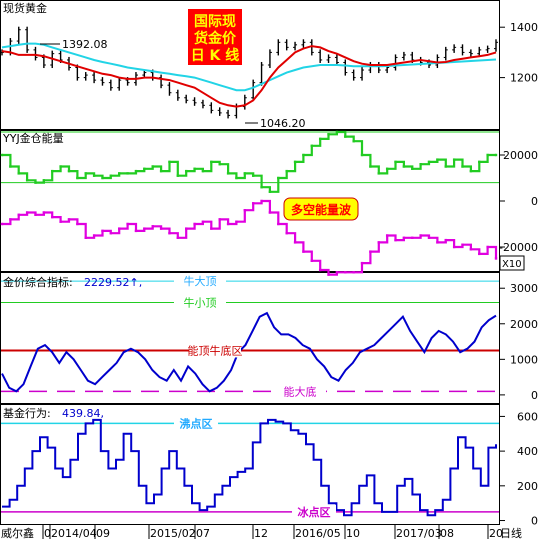 The width and height of the screenshot is (540, 540). Describe the element at coordinates (527, 486) in the screenshot. I see `y-tick-label-3-2: 200` at that location.